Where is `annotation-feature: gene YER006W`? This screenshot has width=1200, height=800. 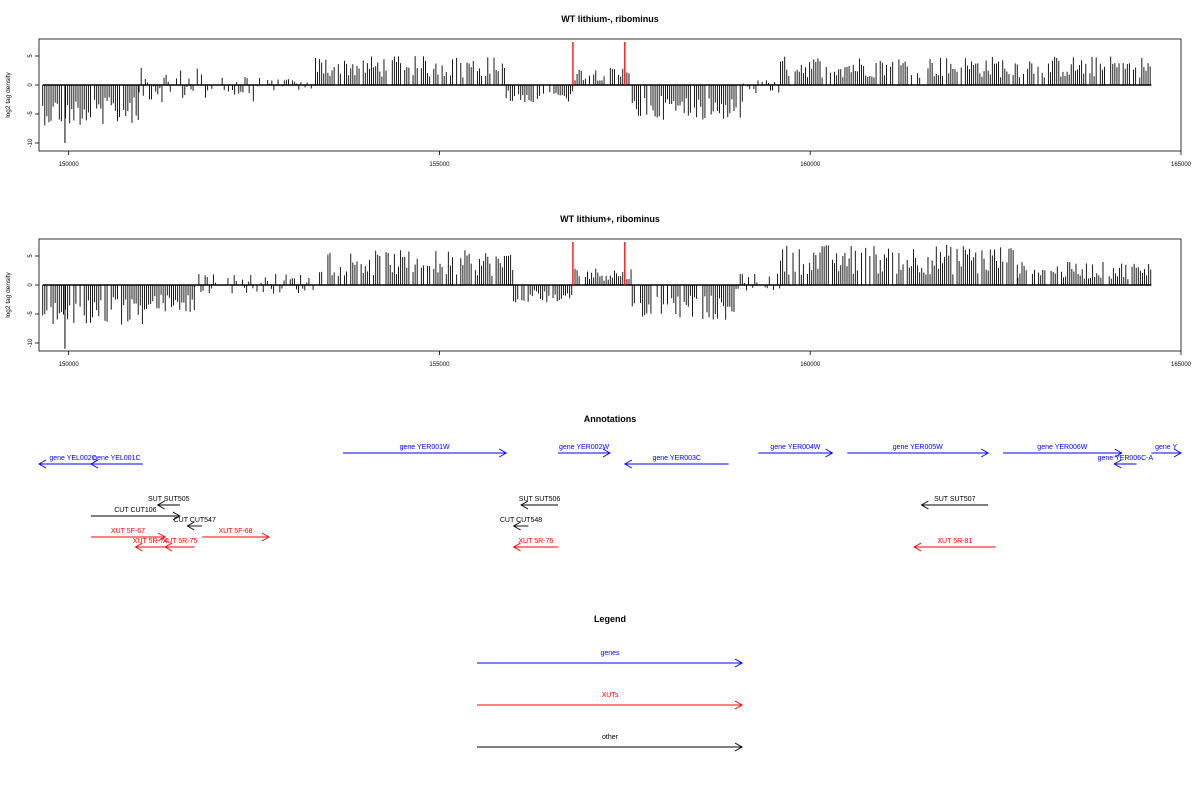 annotation-feature: gene YER006W is located at coordinates (1063, 451).